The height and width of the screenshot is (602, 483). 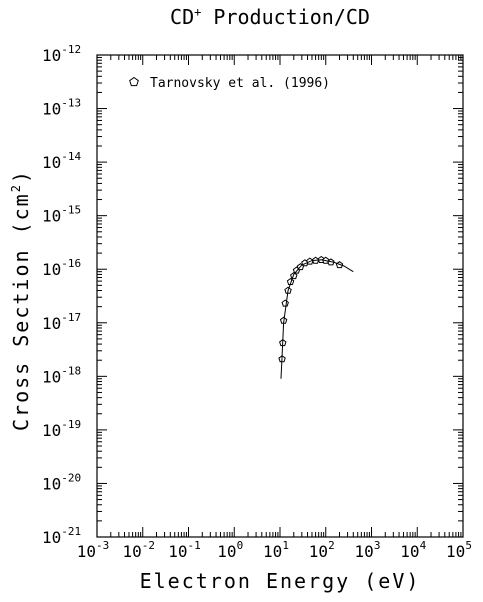 What do you see at coordinates (21, 176) in the screenshot?
I see `y-label-text: )` at bounding box center [21, 176].